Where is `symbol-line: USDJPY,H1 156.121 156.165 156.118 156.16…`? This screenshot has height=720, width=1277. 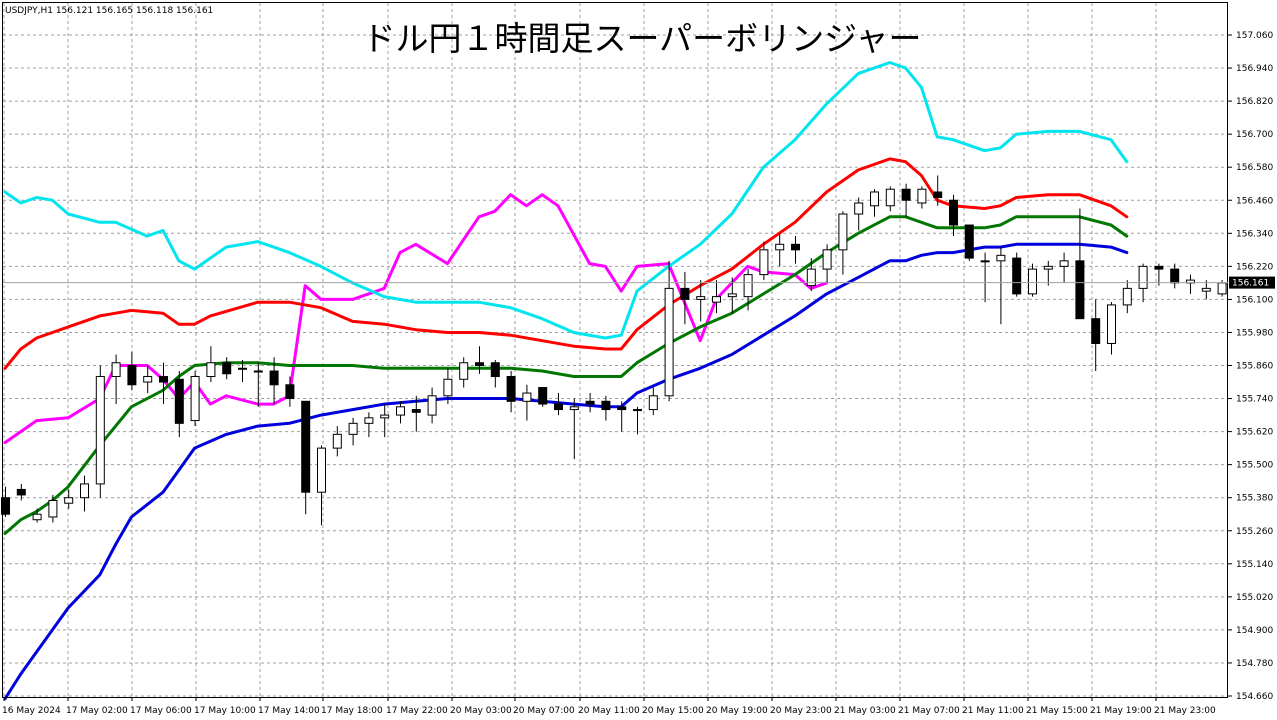 symbol-line: USDJPY,H1 156.121 156.165 156.118 156.16… is located at coordinates (109, 11).